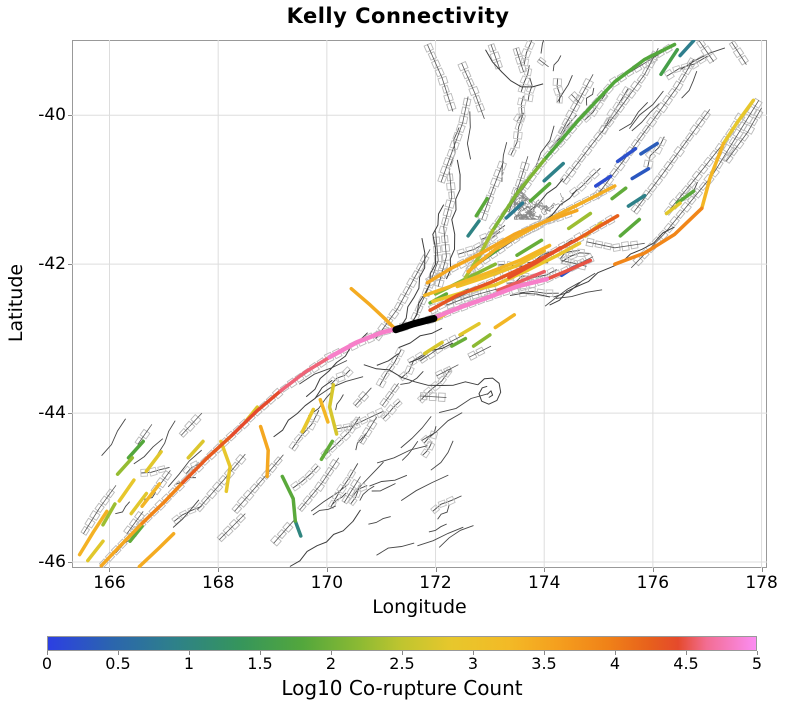 The height and width of the screenshot is (718, 800). Describe the element at coordinates (419, 607) in the screenshot. I see `x-axis-label: Longitude` at that location.